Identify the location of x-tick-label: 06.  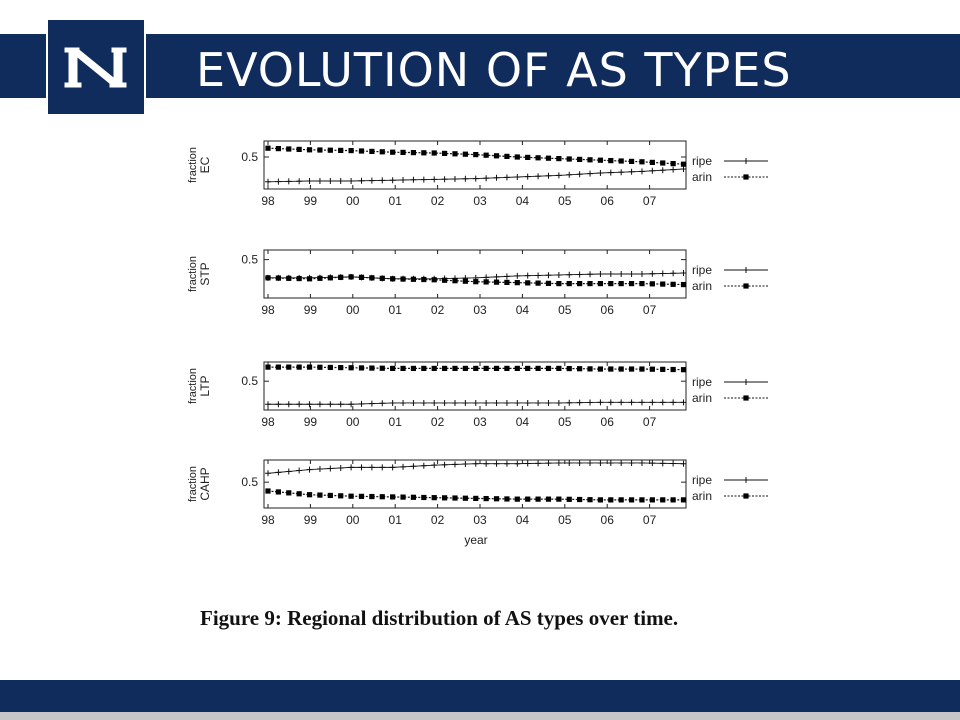
(608, 201).